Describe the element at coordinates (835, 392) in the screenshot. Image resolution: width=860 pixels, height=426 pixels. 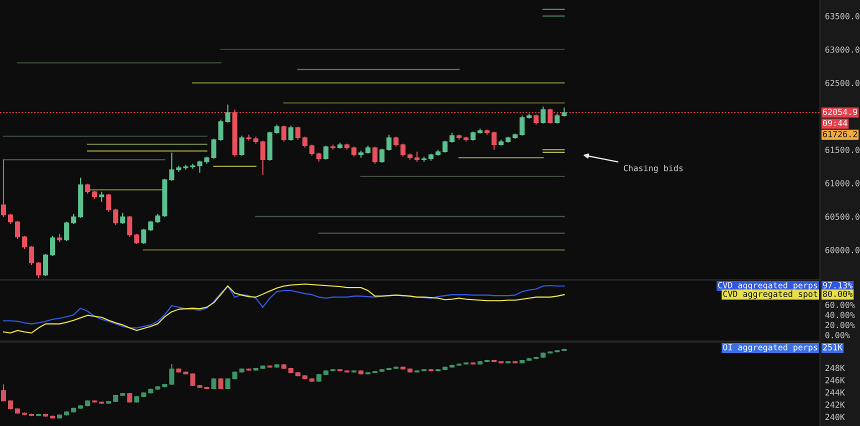
I see `y-tick-label: 244K` at that location.